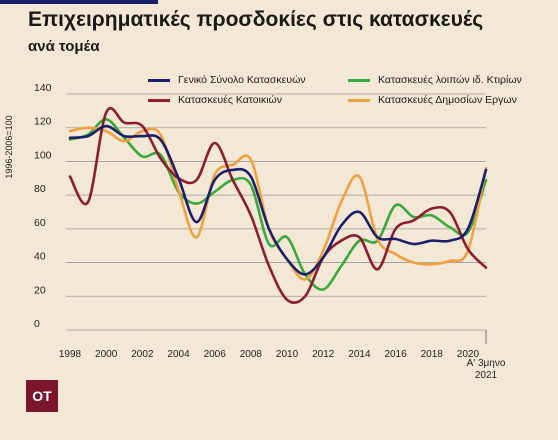  I want to click on legend-item-housing: Κατασκευές Κατοικιών, so click(215, 100).